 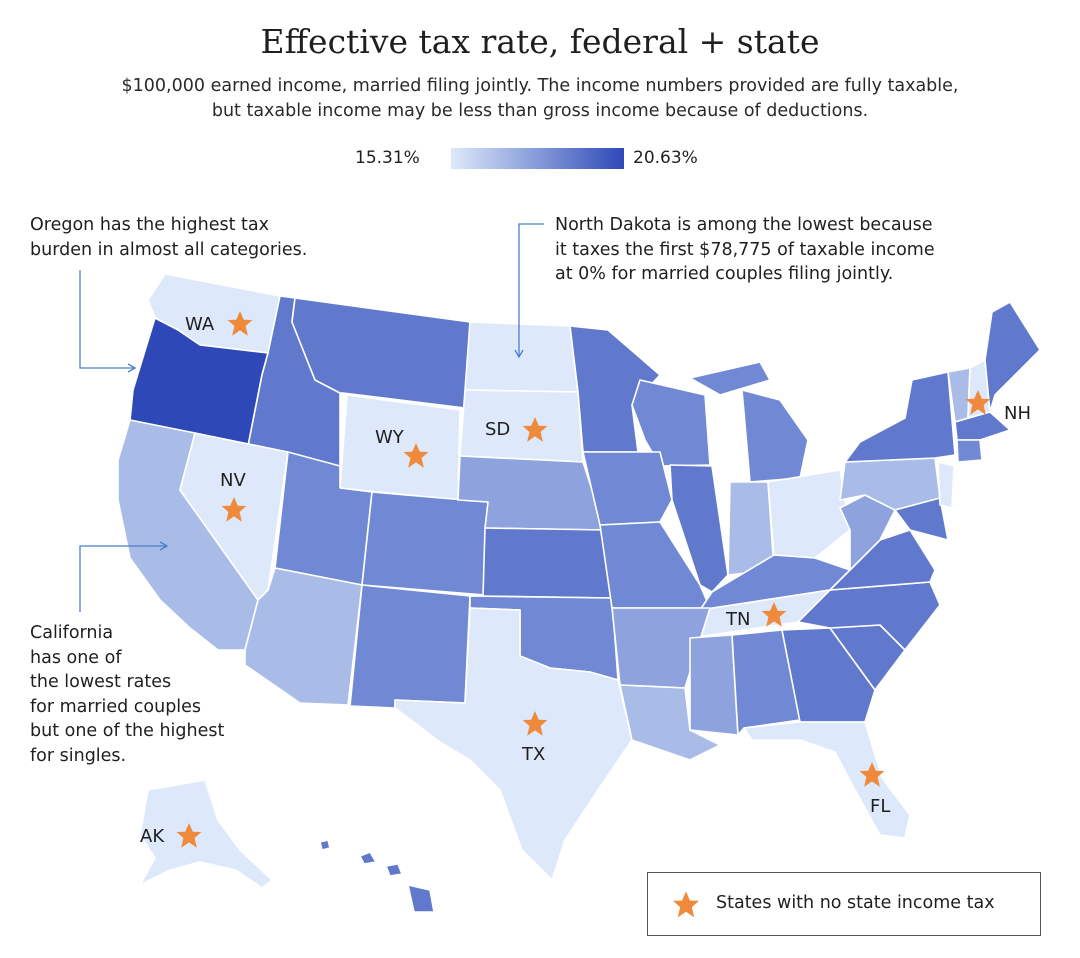 What do you see at coordinates (200, 324) in the screenshot?
I see `label-wa: WA` at bounding box center [200, 324].